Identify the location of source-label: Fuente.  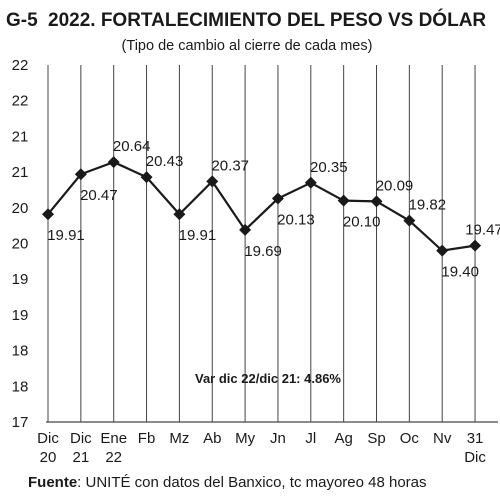
(52, 482).